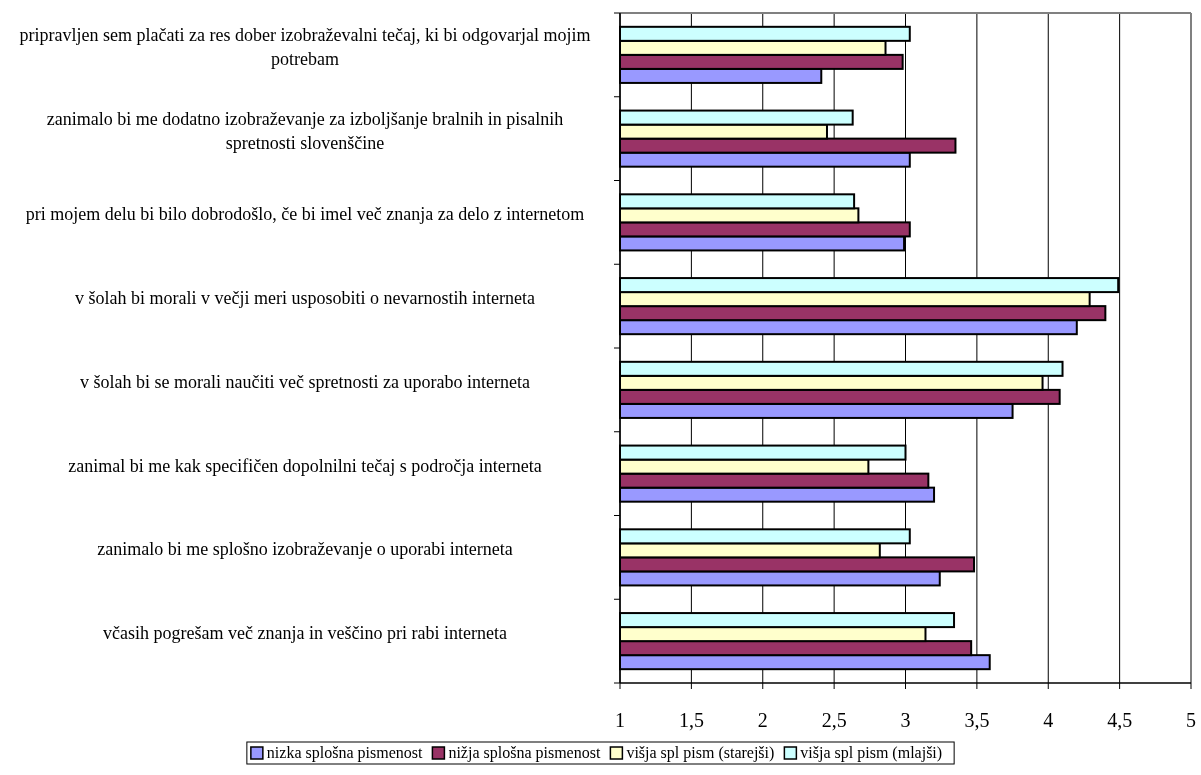 This screenshot has height=775, width=1201. Describe the element at coordinates (700, 753) in the screenshot. I see `legend-label: višja spl pism (starejši)` at that location.